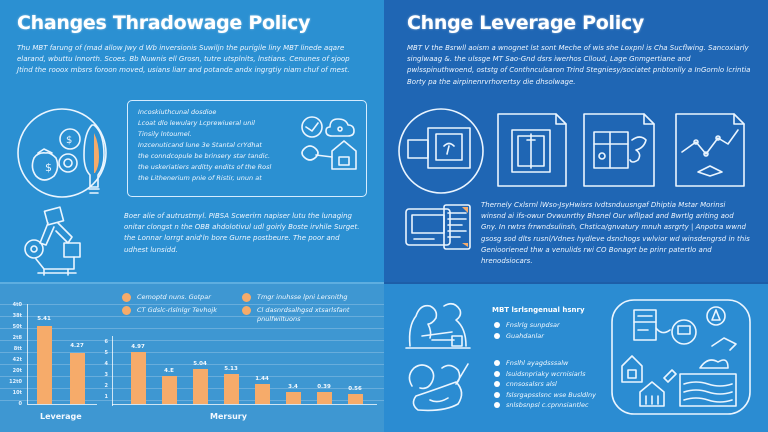 Image resolution: width=768 pixels, height=432 pixels. What do you see at coordinates (526, 23) in the screenshot?
I see `right-panel-title: Chnge Leverage Policy` at bounding box center [526, 23].